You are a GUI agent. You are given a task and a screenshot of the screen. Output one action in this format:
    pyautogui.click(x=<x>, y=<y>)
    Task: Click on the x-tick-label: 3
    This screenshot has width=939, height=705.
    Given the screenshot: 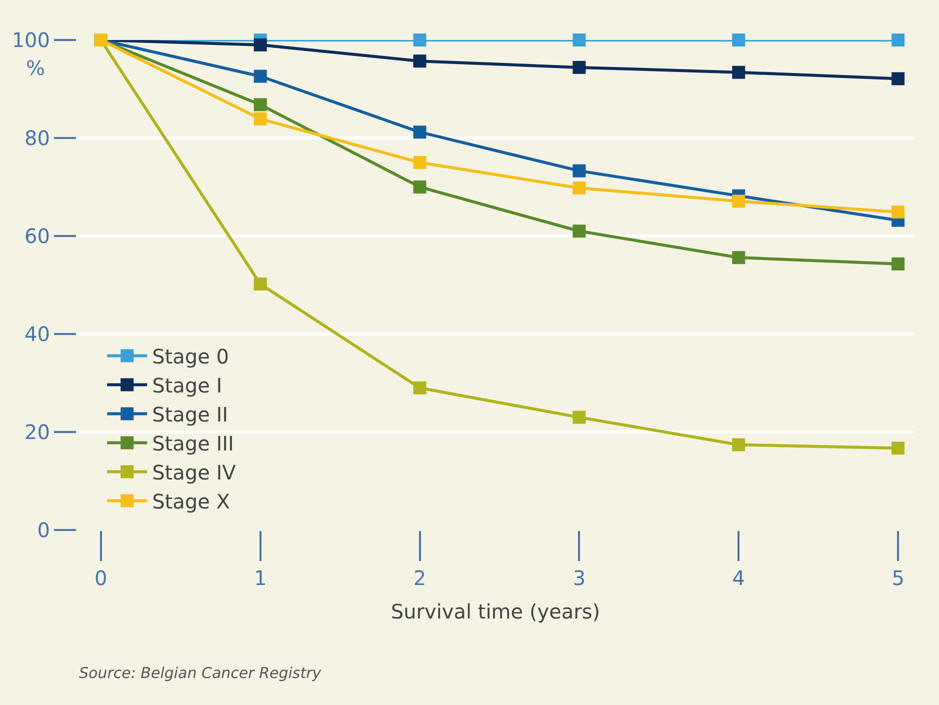 What is the action you would take?
    pyautogui.click(x=579, y=578)
    